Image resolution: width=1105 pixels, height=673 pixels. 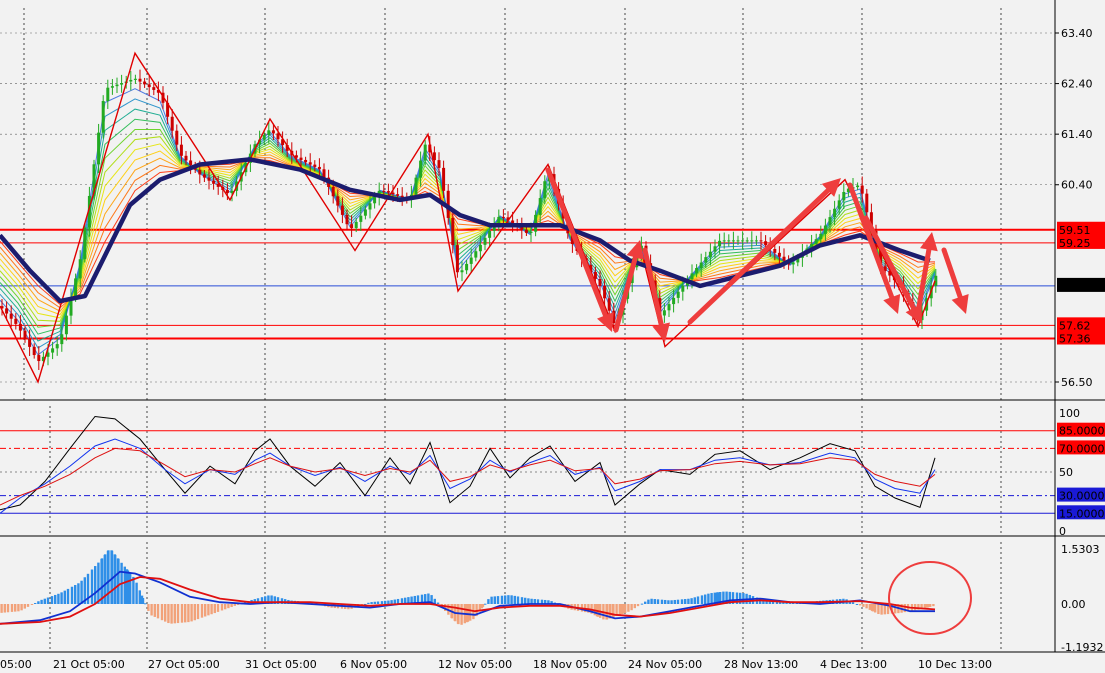 What do you see at coordinates (1081, 494) in the screenshot?
I see `stochastic-tick-label-box` at bounding box center [1081, 494].